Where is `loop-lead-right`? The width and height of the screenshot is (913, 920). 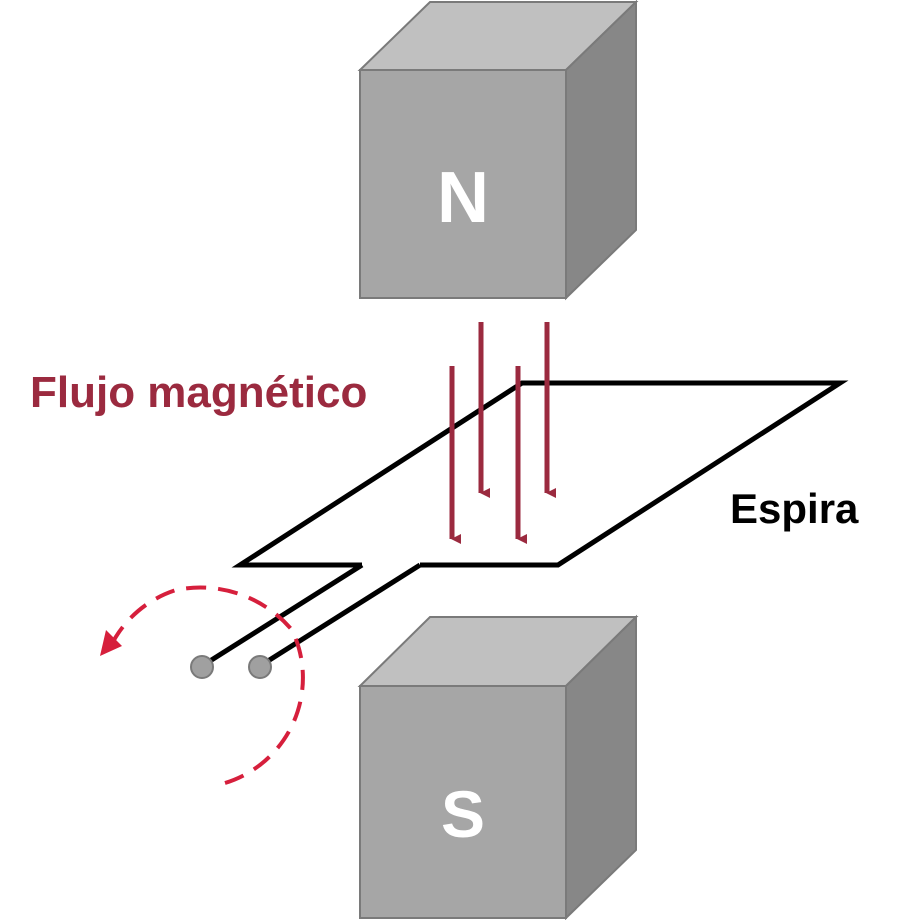 loop-lead-right is located at coordinates (340, 615).